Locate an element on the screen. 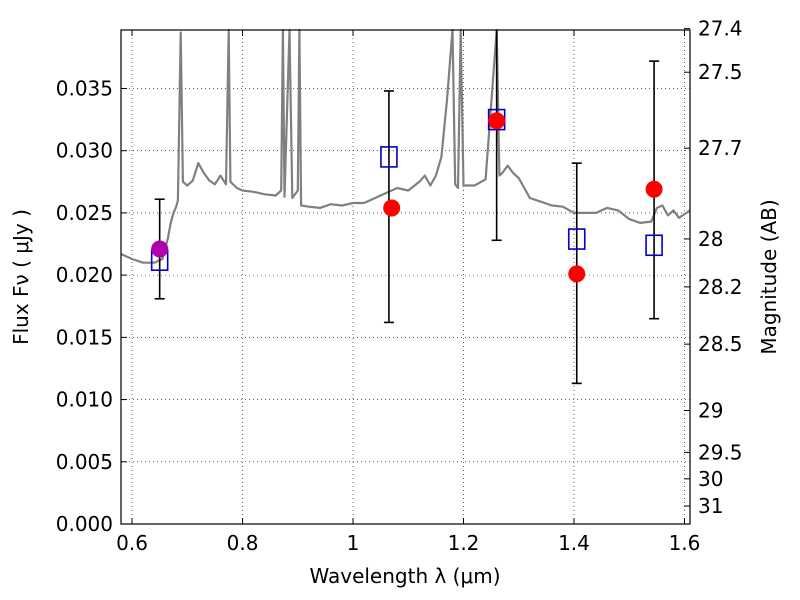 Image resolution: width=800 pixels, height=600 pixels. y-tick-label: 0.005 is located at coordinates (84, 462).